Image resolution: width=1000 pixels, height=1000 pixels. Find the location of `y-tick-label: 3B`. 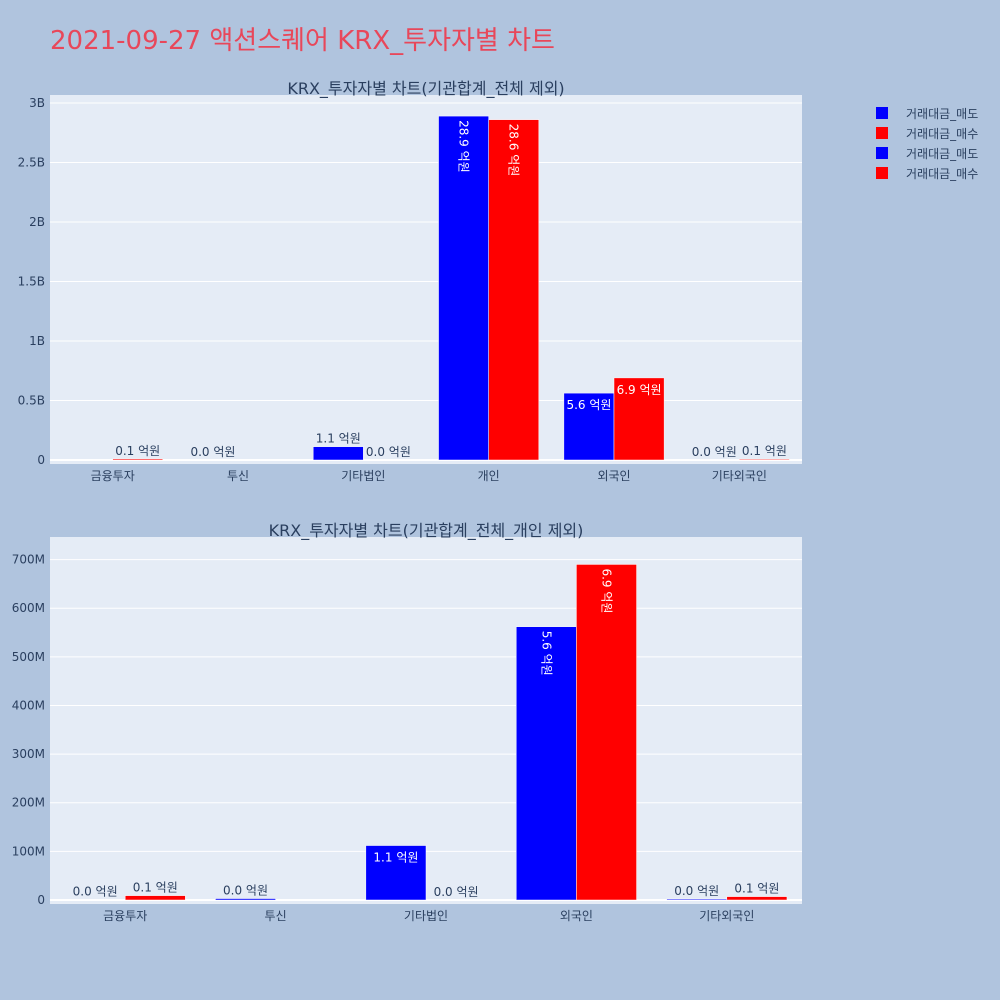

y-tick-label: 3B is located at coordinates (37, 103).